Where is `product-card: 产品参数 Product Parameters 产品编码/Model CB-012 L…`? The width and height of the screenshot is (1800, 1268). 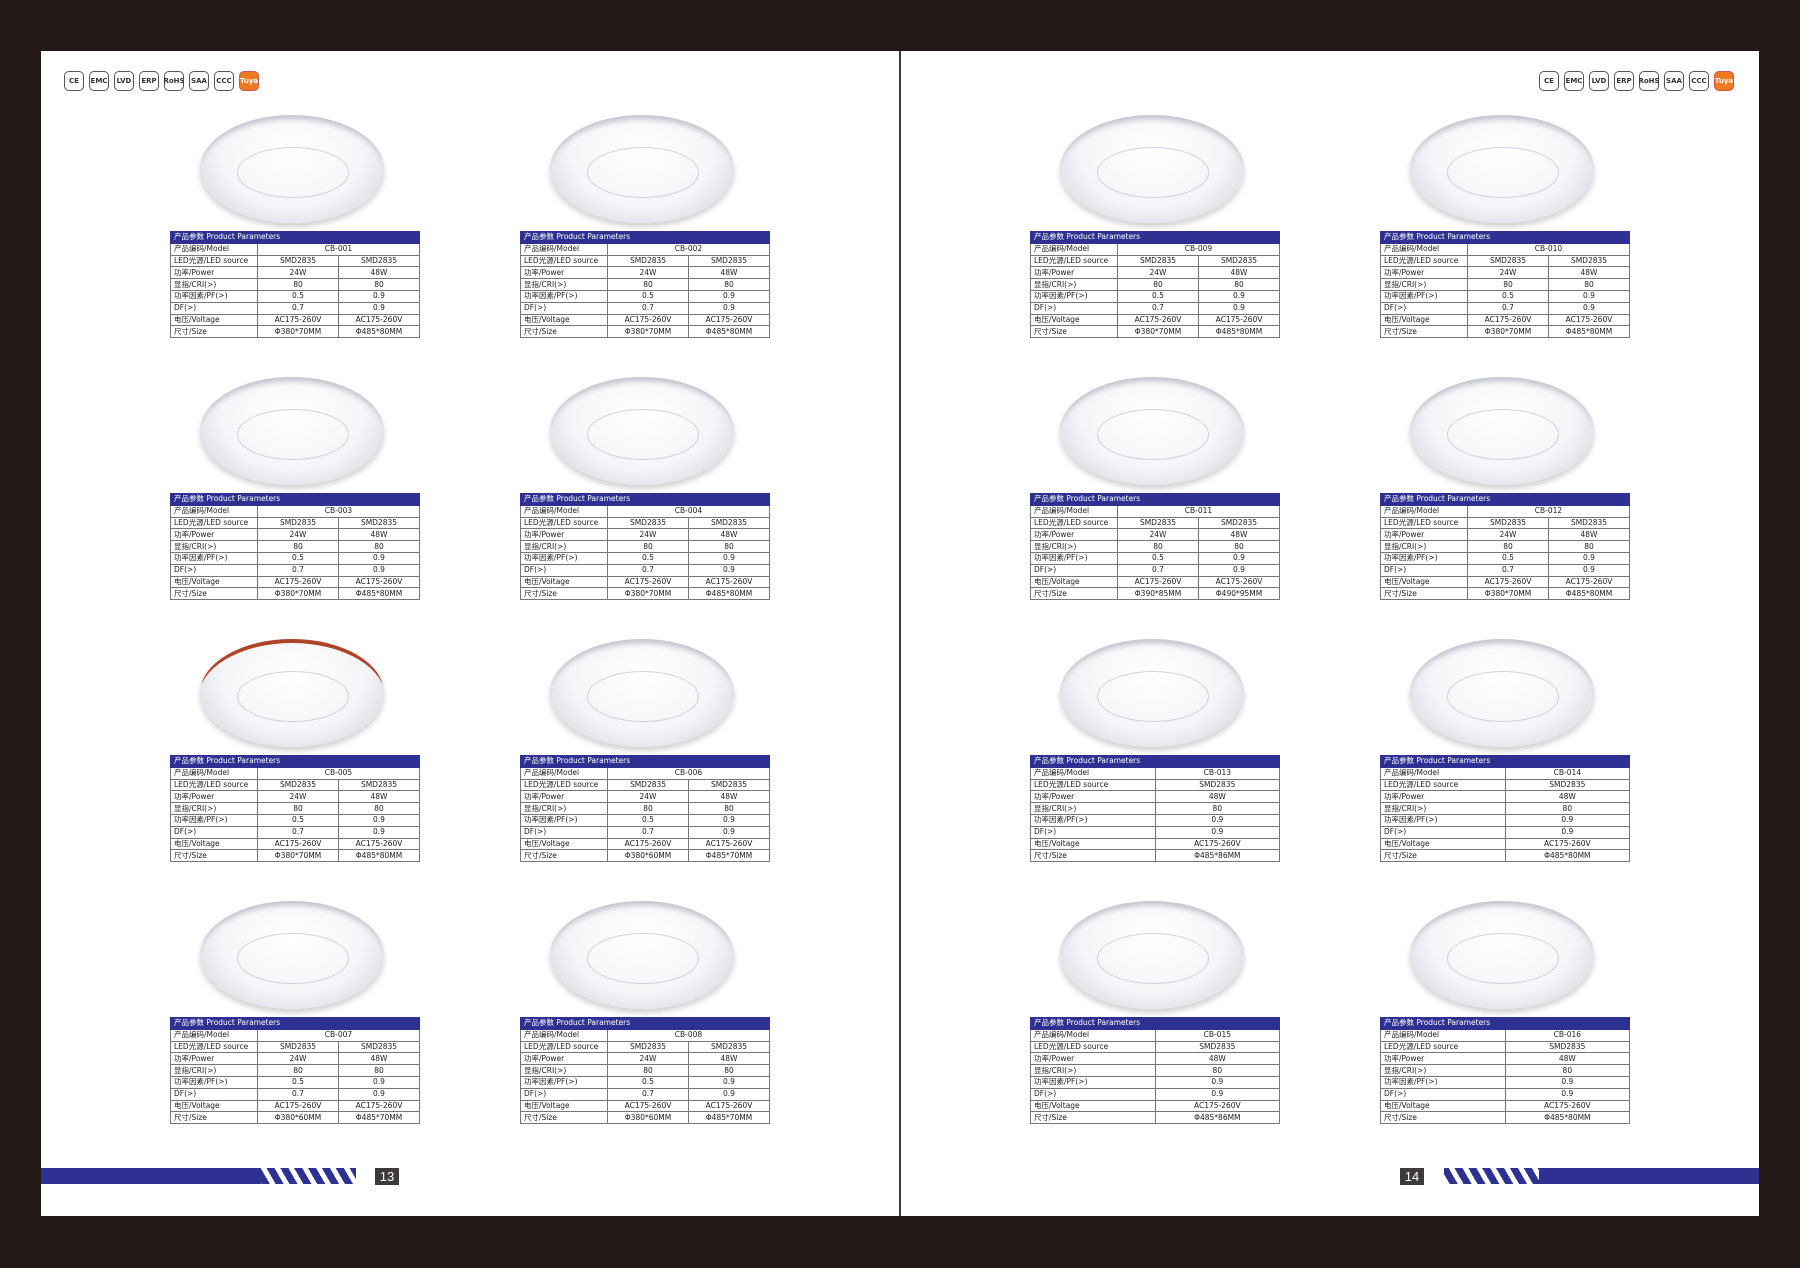
product-card: 产品参数 Product Parameters 产品编码/Model CB-012 L… is located at coordinates (1505, 489).